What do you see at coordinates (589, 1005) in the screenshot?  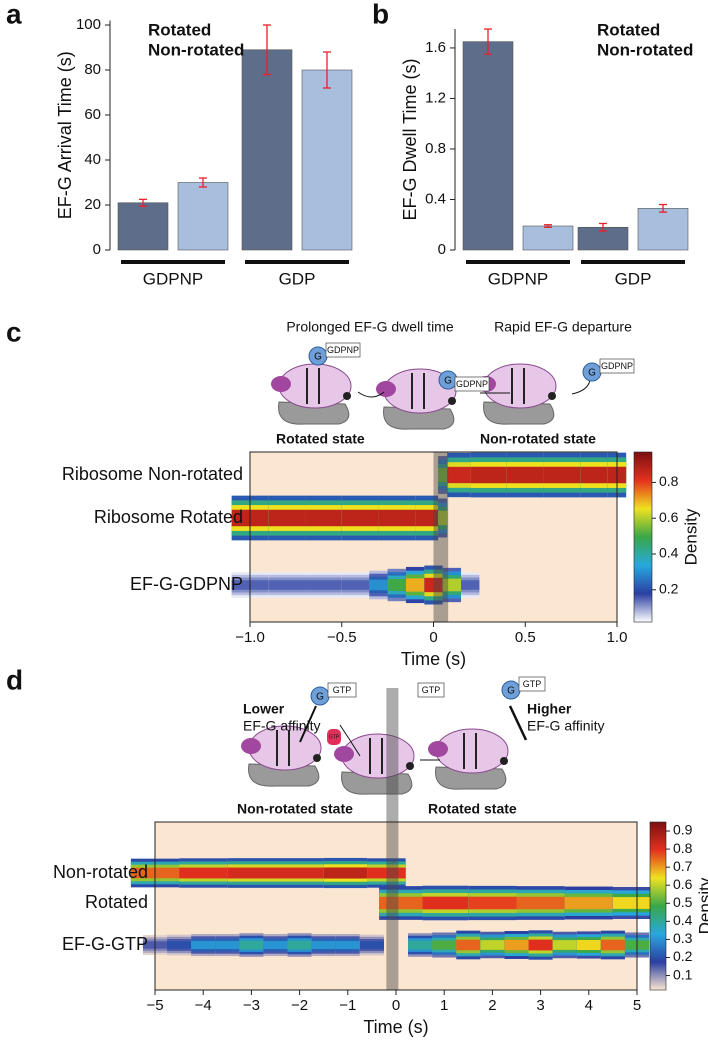 I see `x-tick-label: 4` at bounding box center [589, 1005].